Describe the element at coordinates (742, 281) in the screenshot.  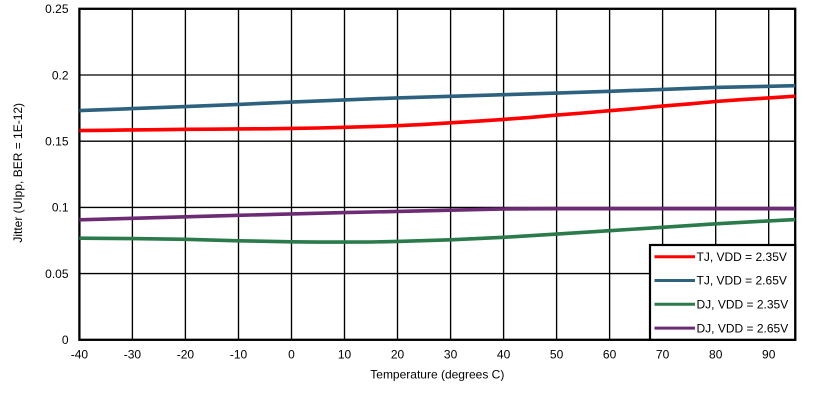
I see `svg-text: TJ, VDD = 2.65V` at that location.